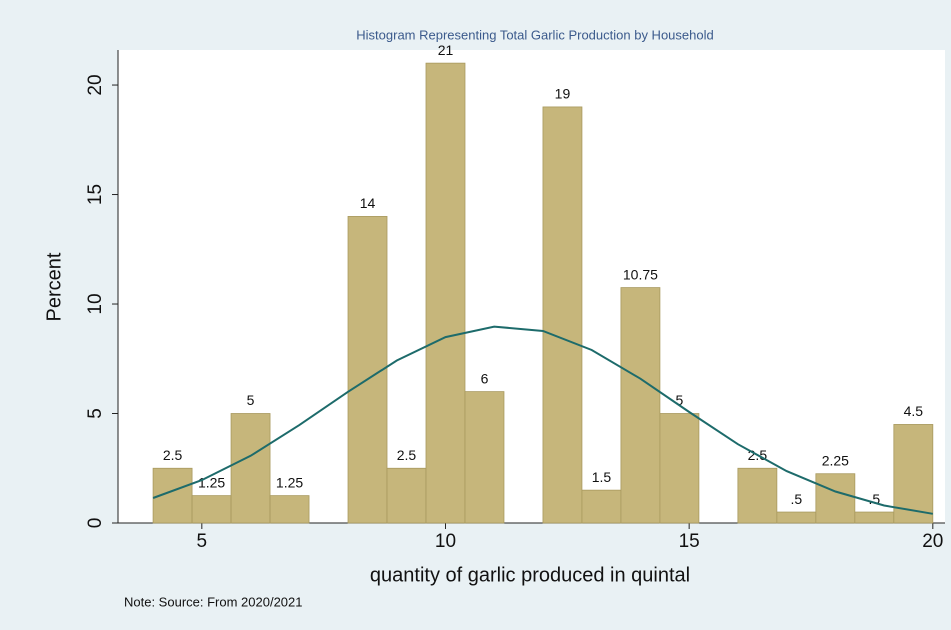 This screenshot has height=630, width=951. What do you see at coordinates (445, 541) in the screenshot?
I see `x-tick-label: 10` at bounding box center [445, 541].